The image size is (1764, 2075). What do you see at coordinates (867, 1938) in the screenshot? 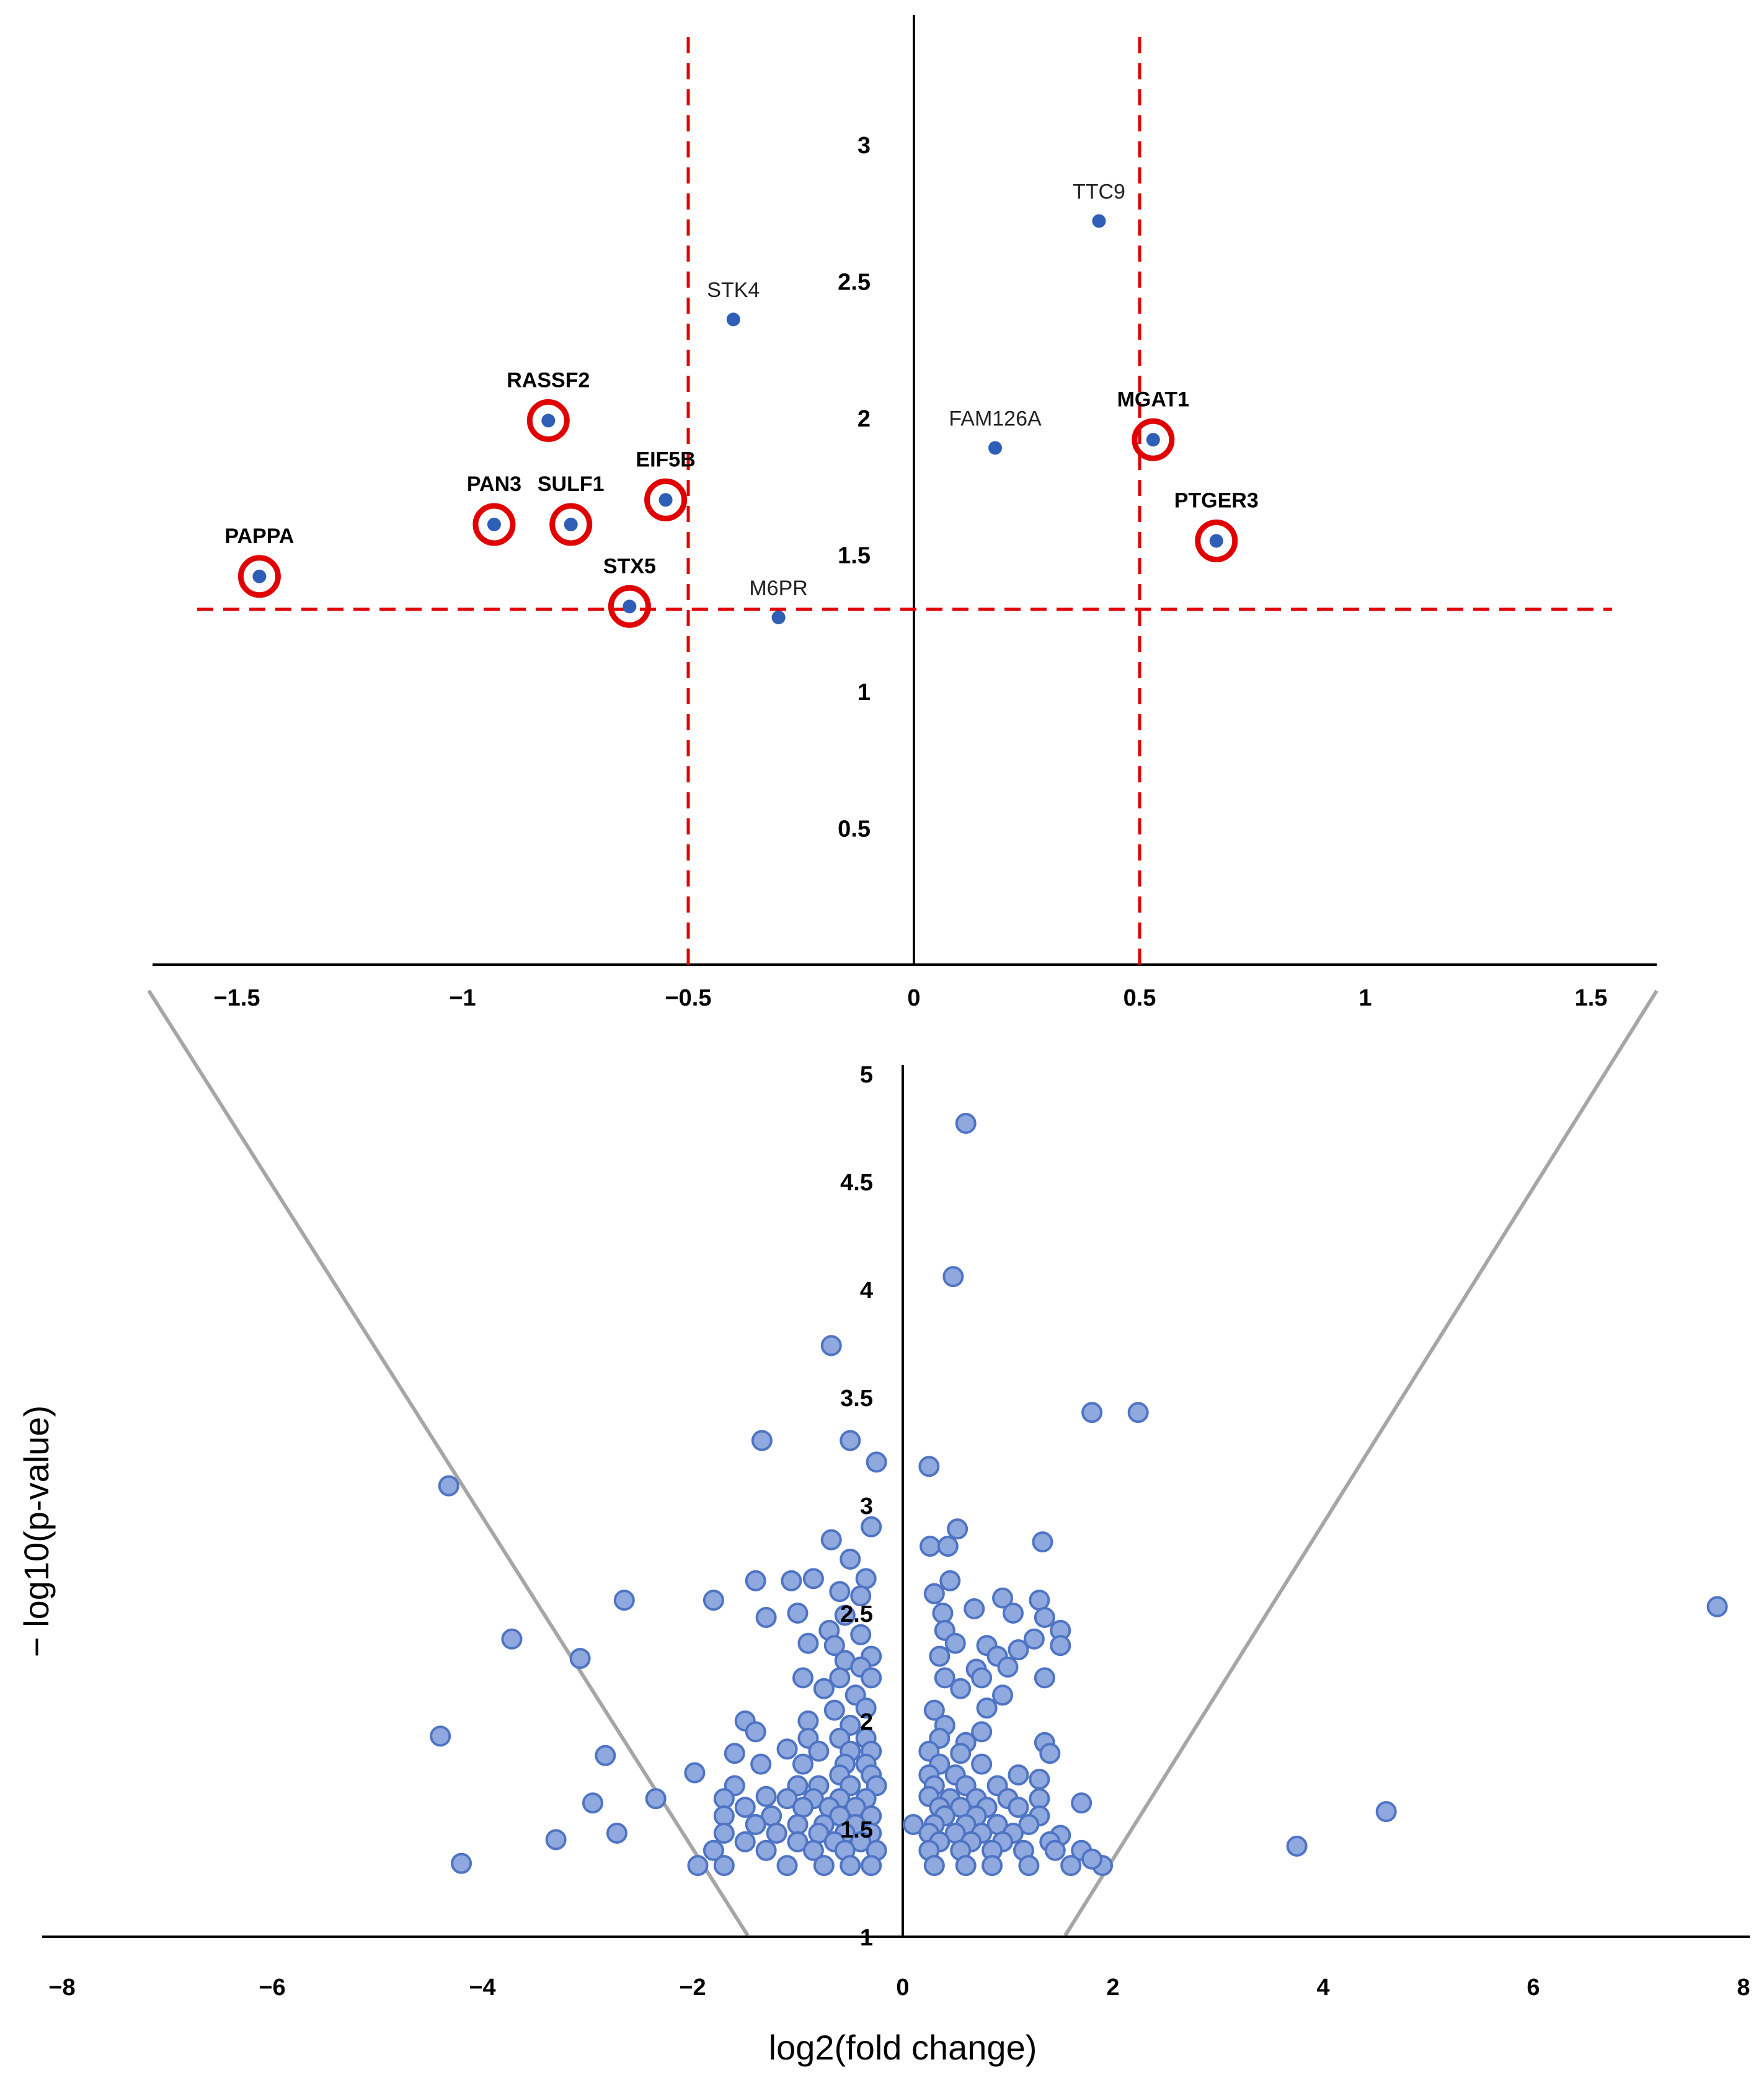
I see `volcano-y-tick-label: 1` at bounding box center [867, 1938].